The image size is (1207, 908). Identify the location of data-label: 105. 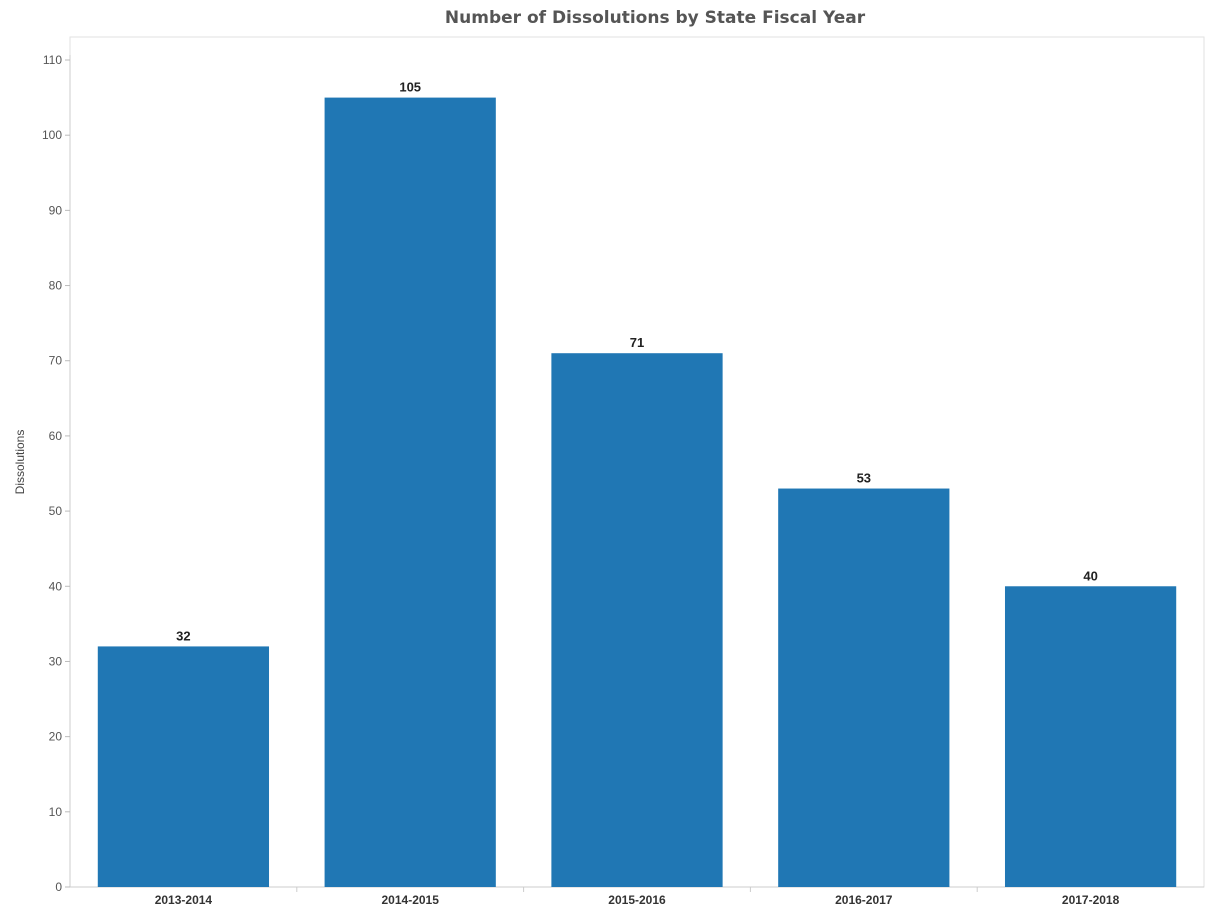
(410, 87).